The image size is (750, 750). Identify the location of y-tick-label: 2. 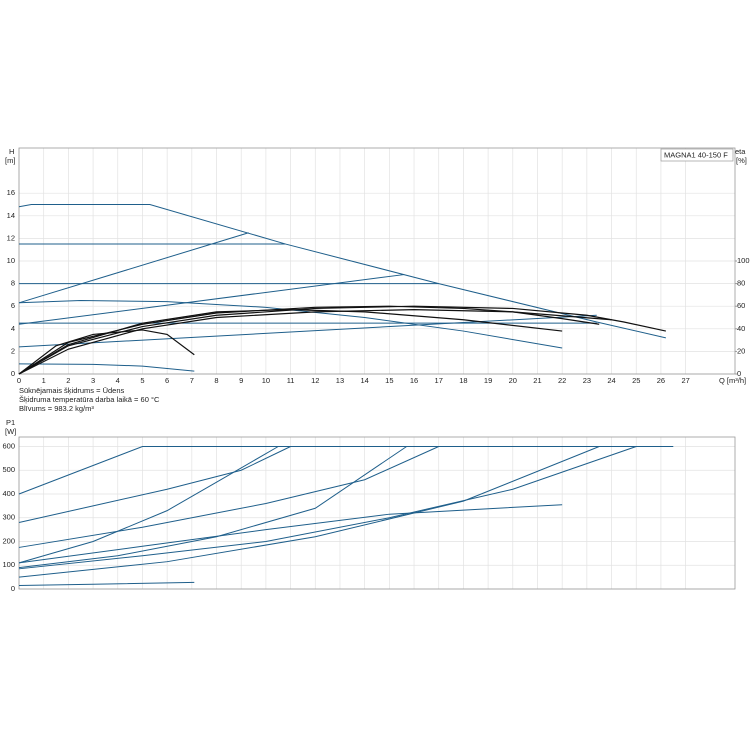
(13, 350).